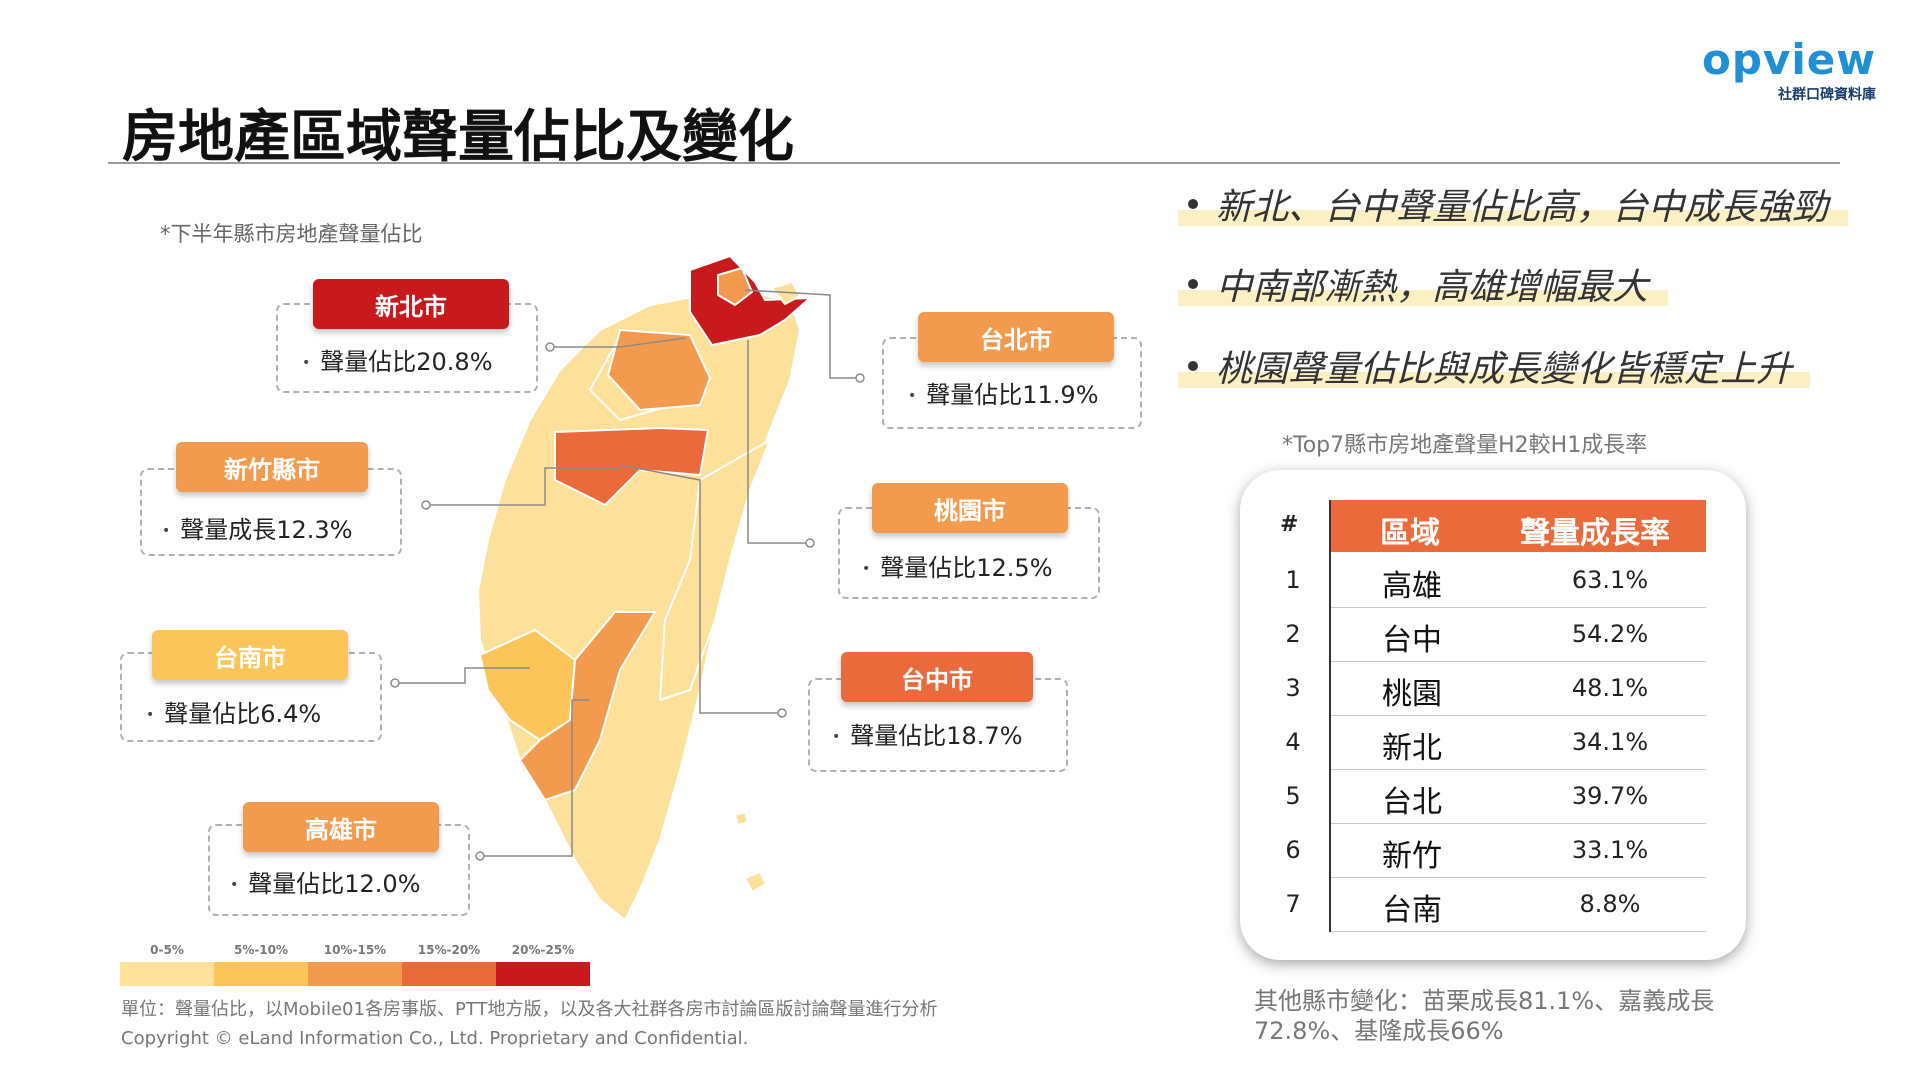 Image resolution: width=1920 pixels, height=1080 pixels. What do you see at coordinates (233, 711) in the screenshot?
I see `label-value-tainan: 聲量佔比6.4%` at bounding box center [233, 711].